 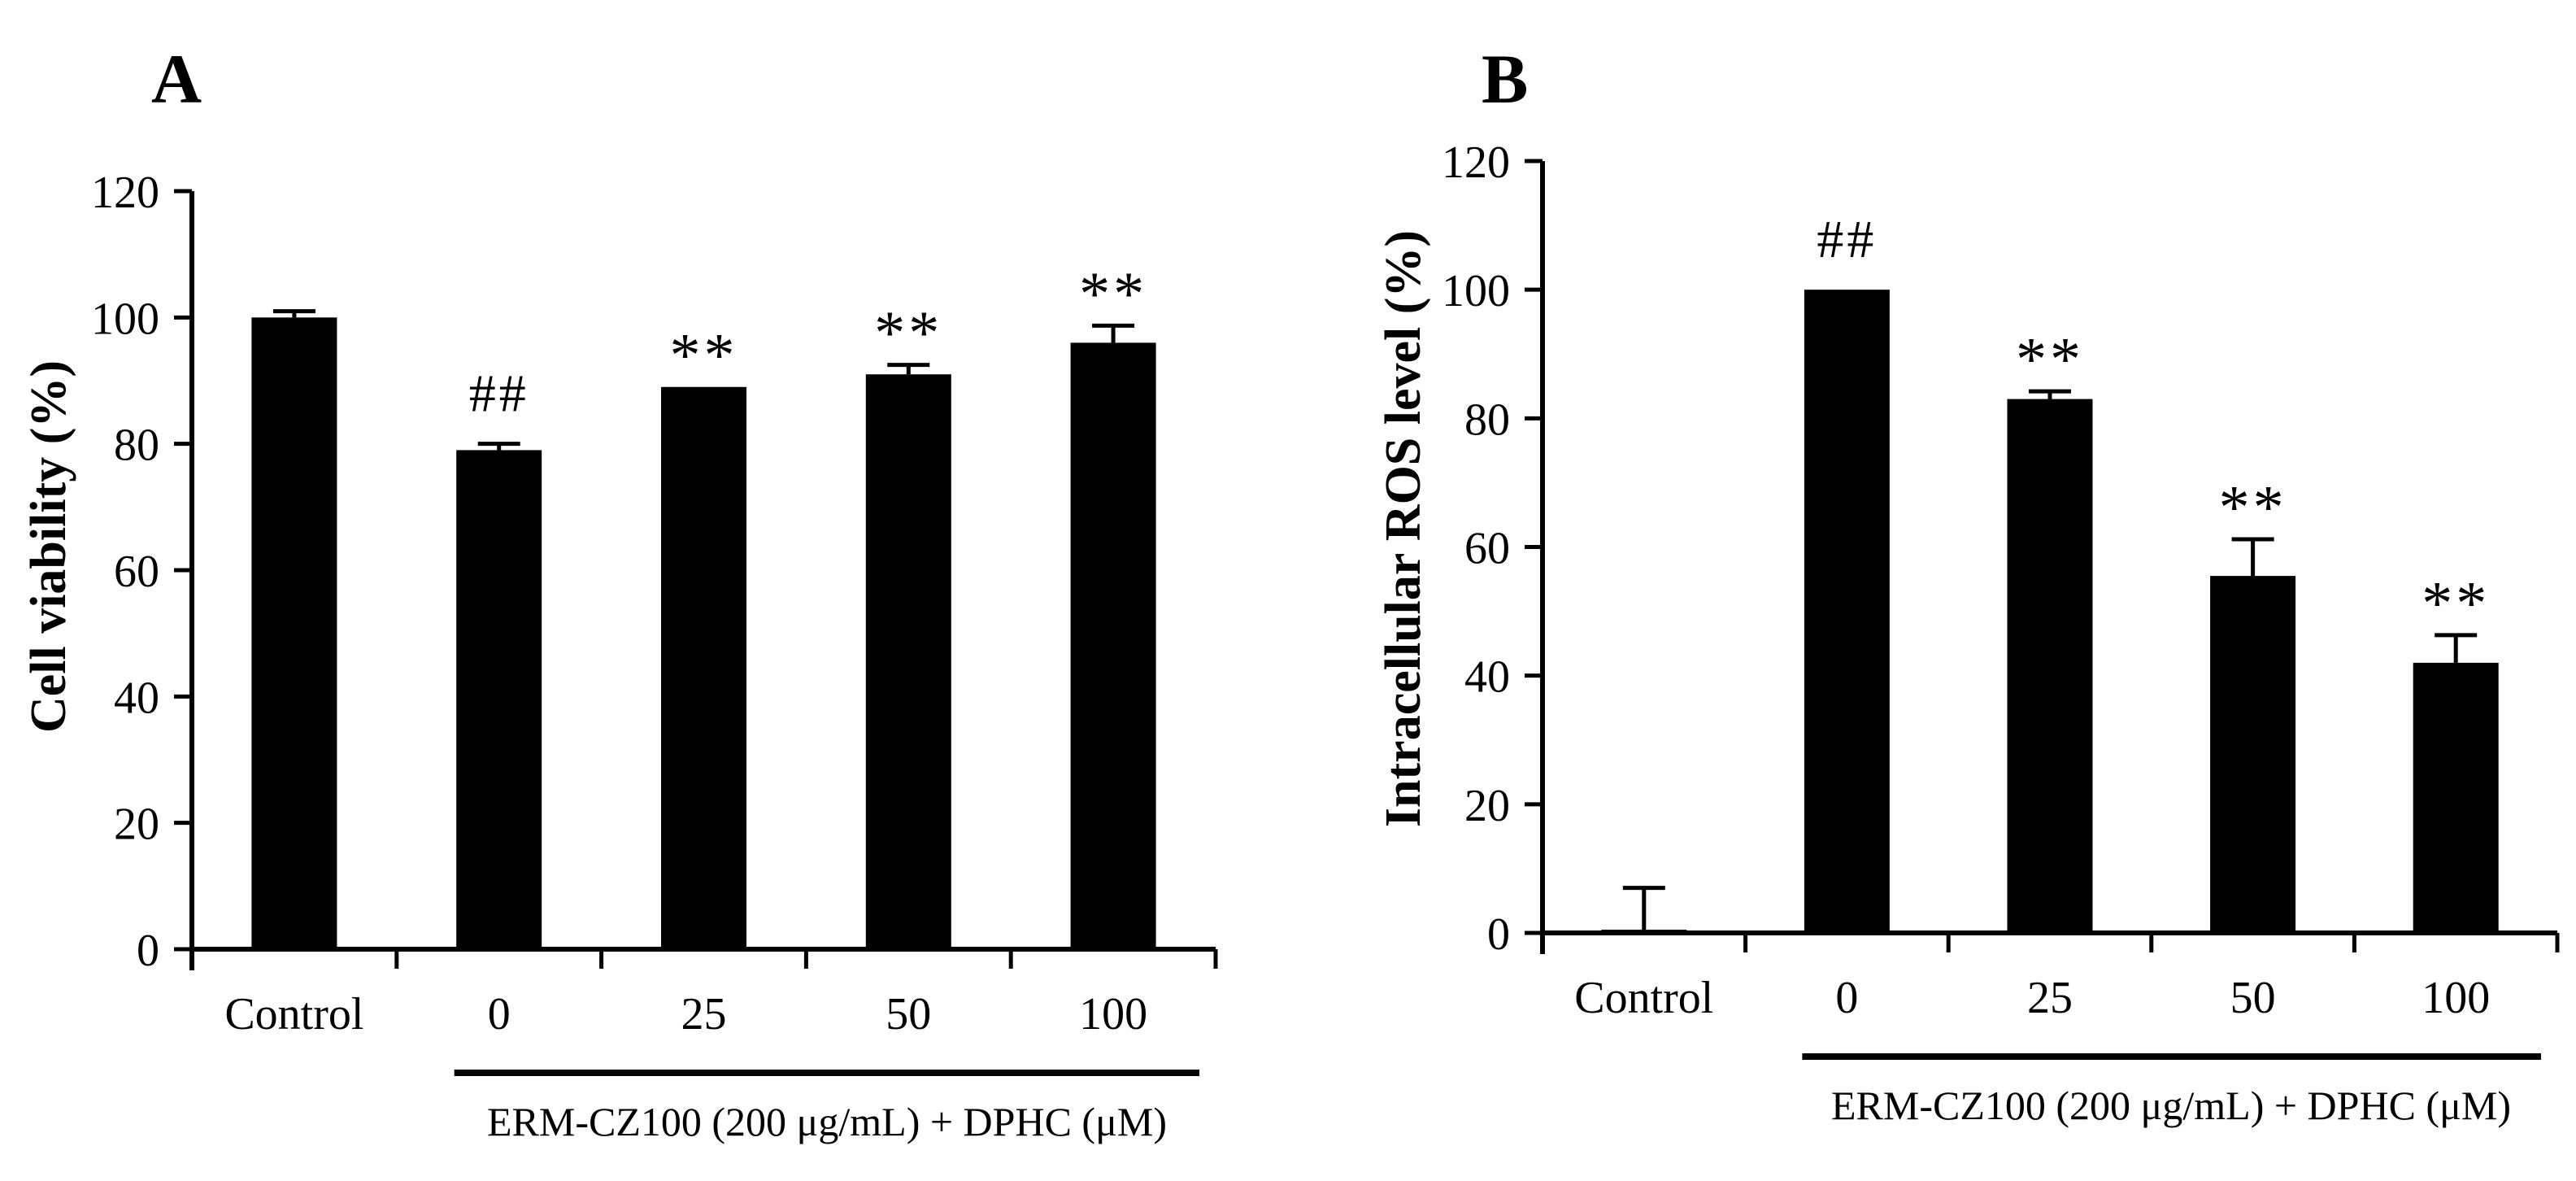 What do you see at coordinates (2253, 507) in the screenshot?
I see `panel-b-significance-marker-50: **` at bounding box center [2253, 507].